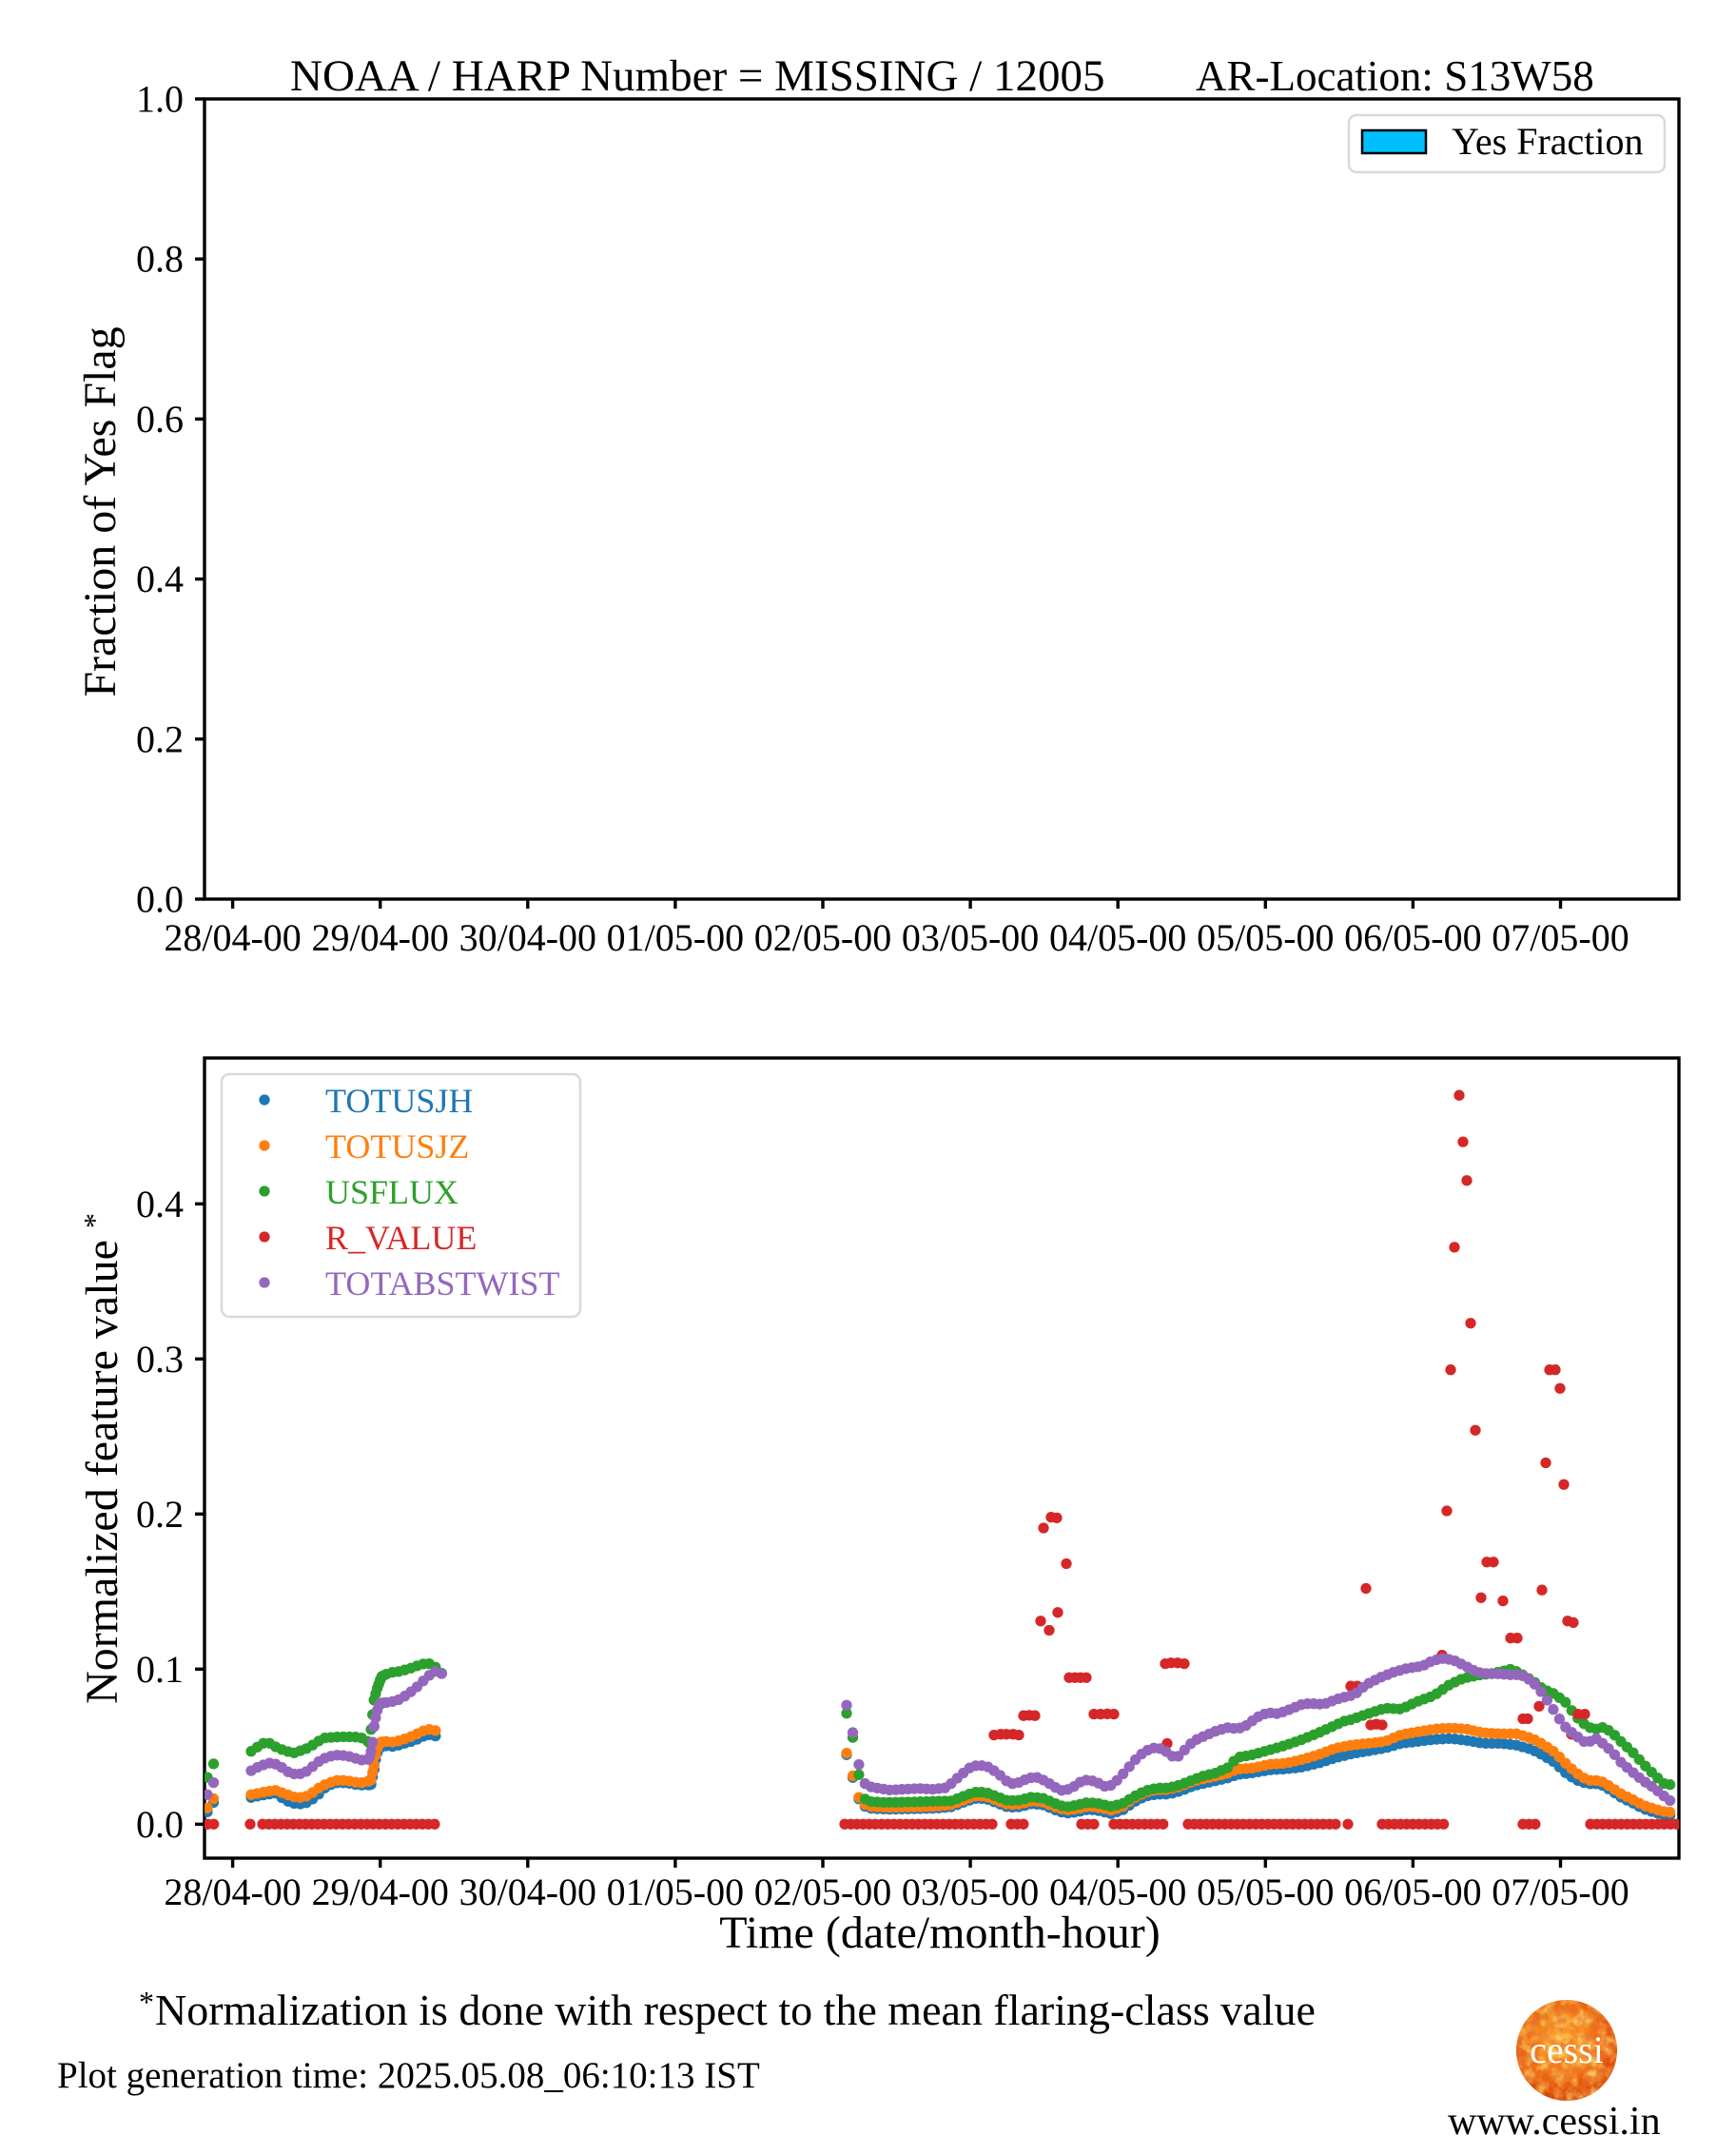 Image resolution: width=1736 pixels, height=2155 pixels. I want to click on svg-text: 0.3, so click(160, 1359).